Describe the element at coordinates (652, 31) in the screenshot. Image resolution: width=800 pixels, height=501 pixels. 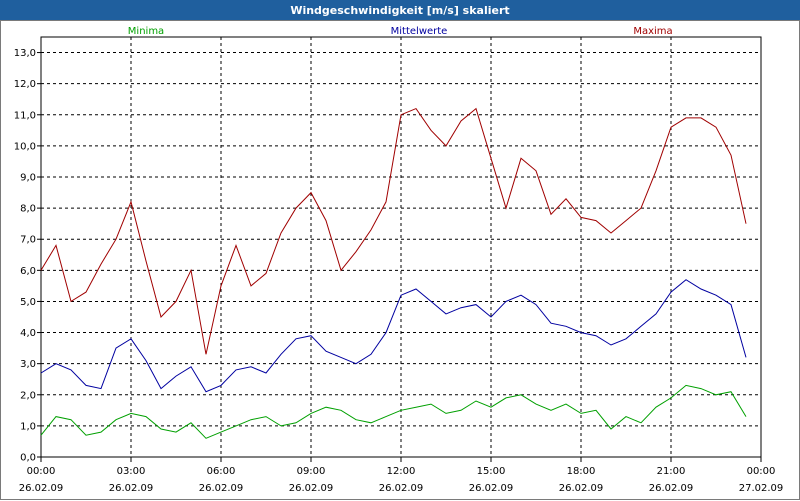
I see `legend-maxima: Maxima` at that location.